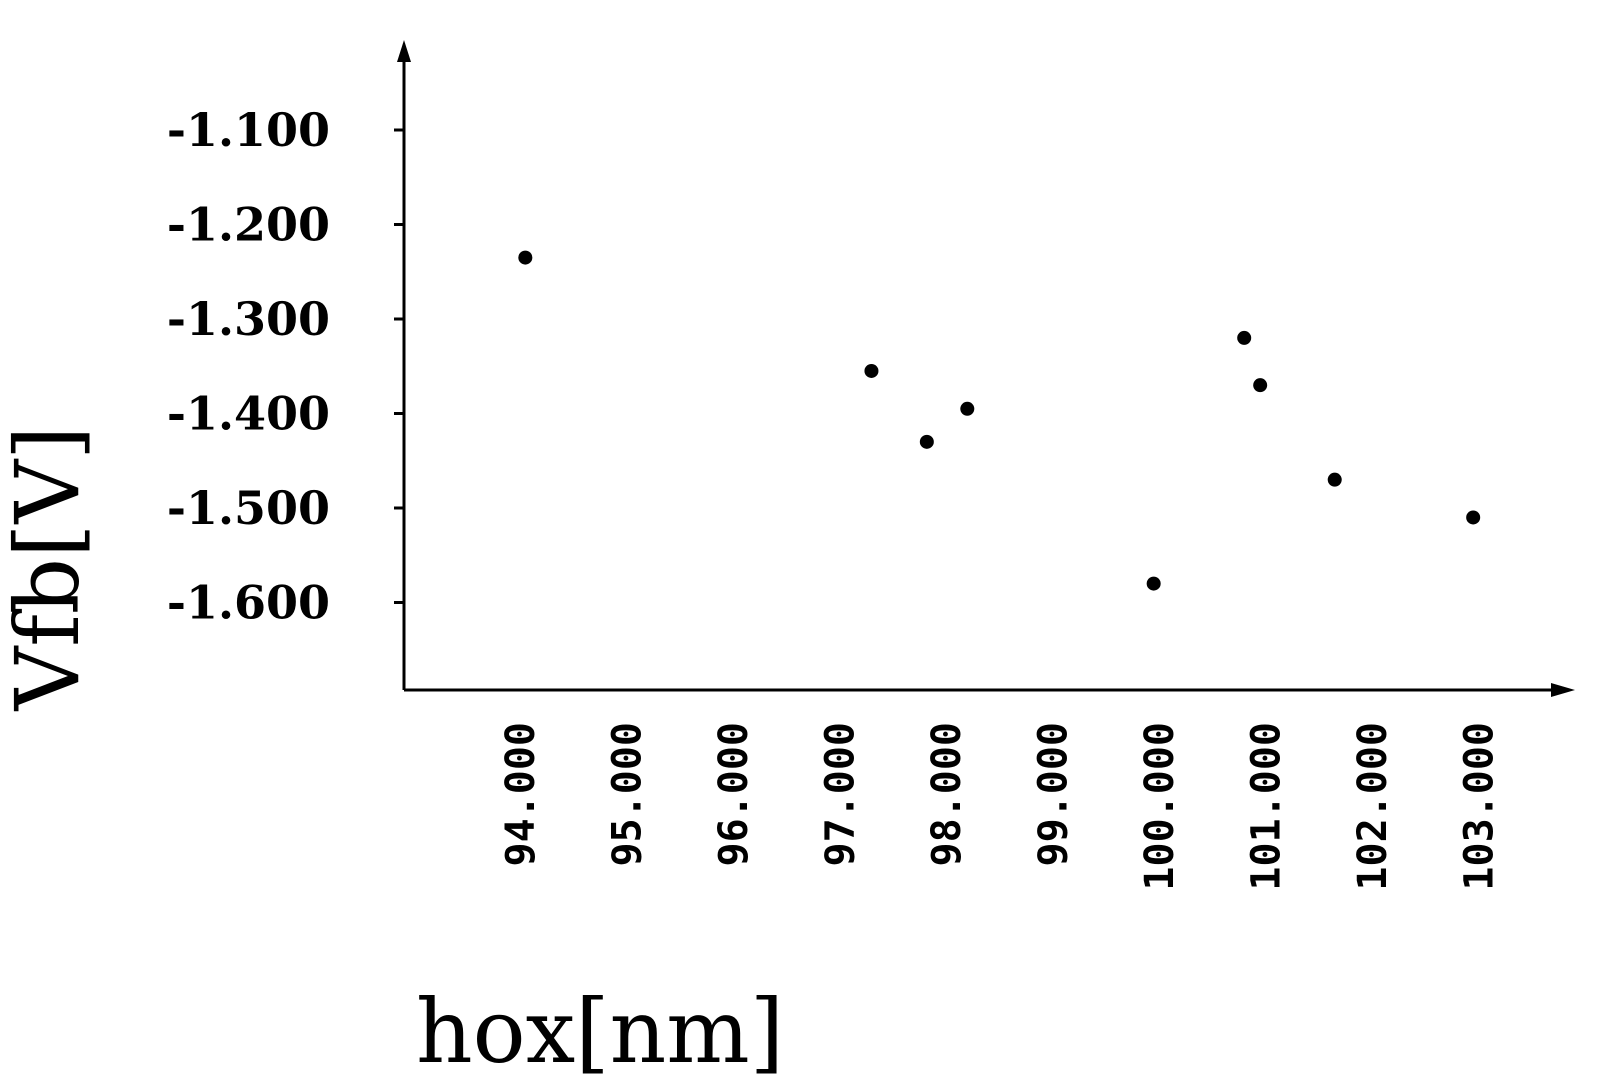  What do you see at coordinates (404, 51) in the screenshot?
I see `y-axis-arrowhead` at bounding box center [404, 51].